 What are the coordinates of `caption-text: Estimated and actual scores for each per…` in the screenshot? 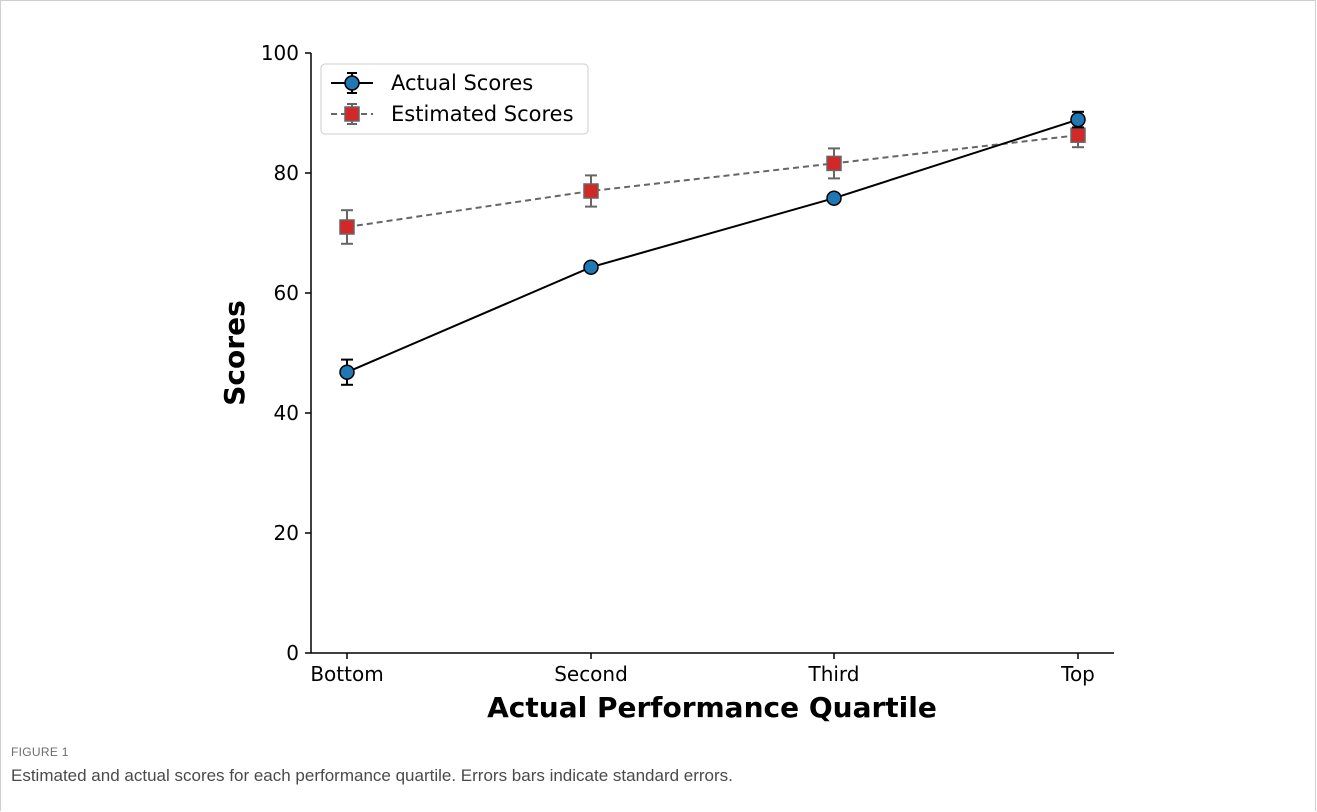 It's located at (656, 776).